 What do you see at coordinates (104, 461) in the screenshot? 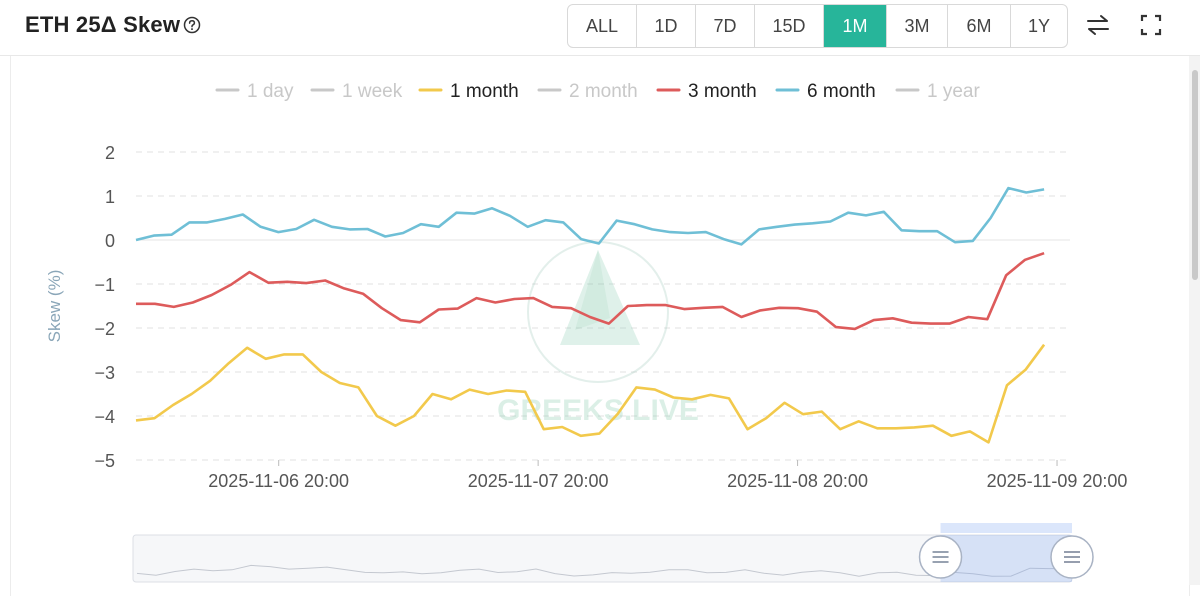
I see `y-tick-label: −5` at bounding box center [104, 461].